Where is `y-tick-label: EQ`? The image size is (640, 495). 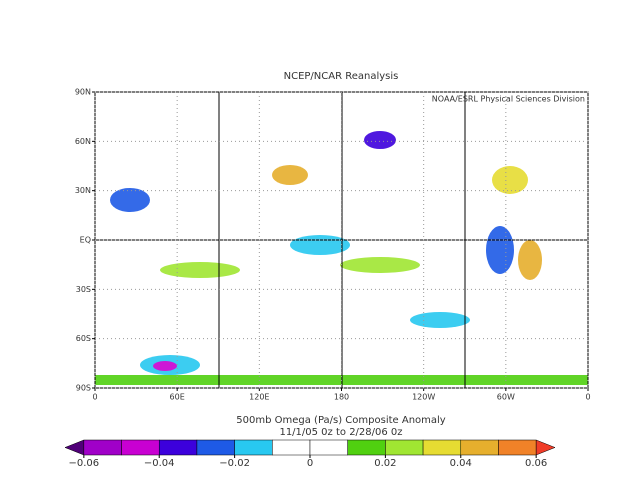
y-tick-label: EQ is located at coordinates (85, 240).